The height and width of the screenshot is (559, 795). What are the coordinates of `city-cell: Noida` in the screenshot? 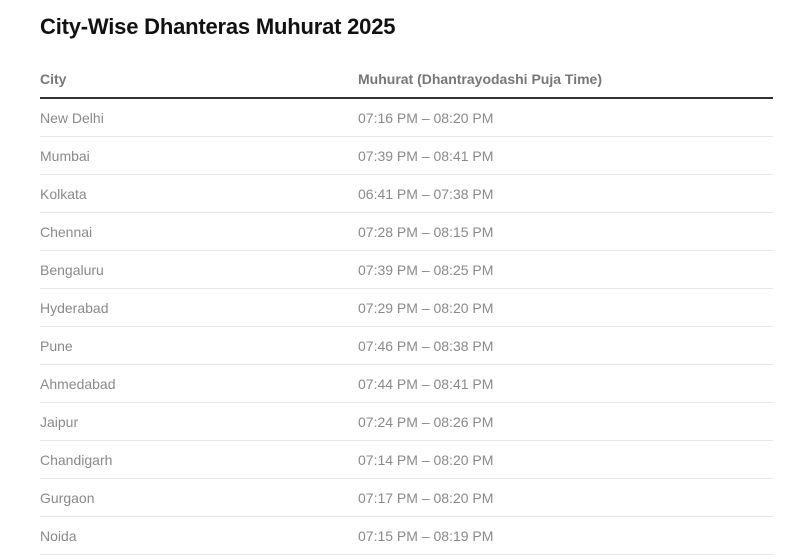 It's located at (199, 535).